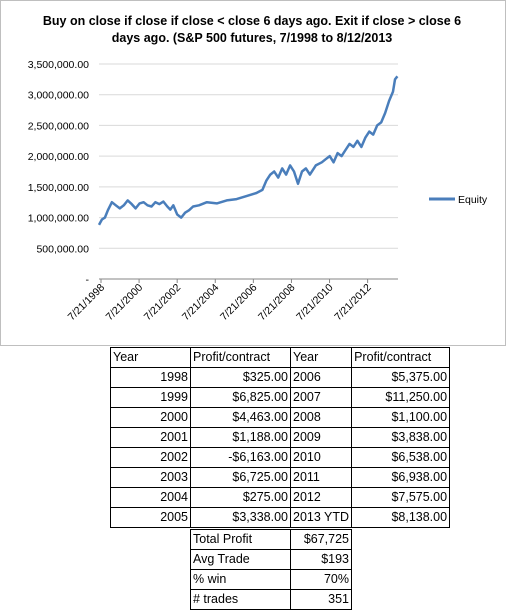  I want to click on table-row: 1999 $6,825.00 2007 $11,250.00, so click(280, 397).